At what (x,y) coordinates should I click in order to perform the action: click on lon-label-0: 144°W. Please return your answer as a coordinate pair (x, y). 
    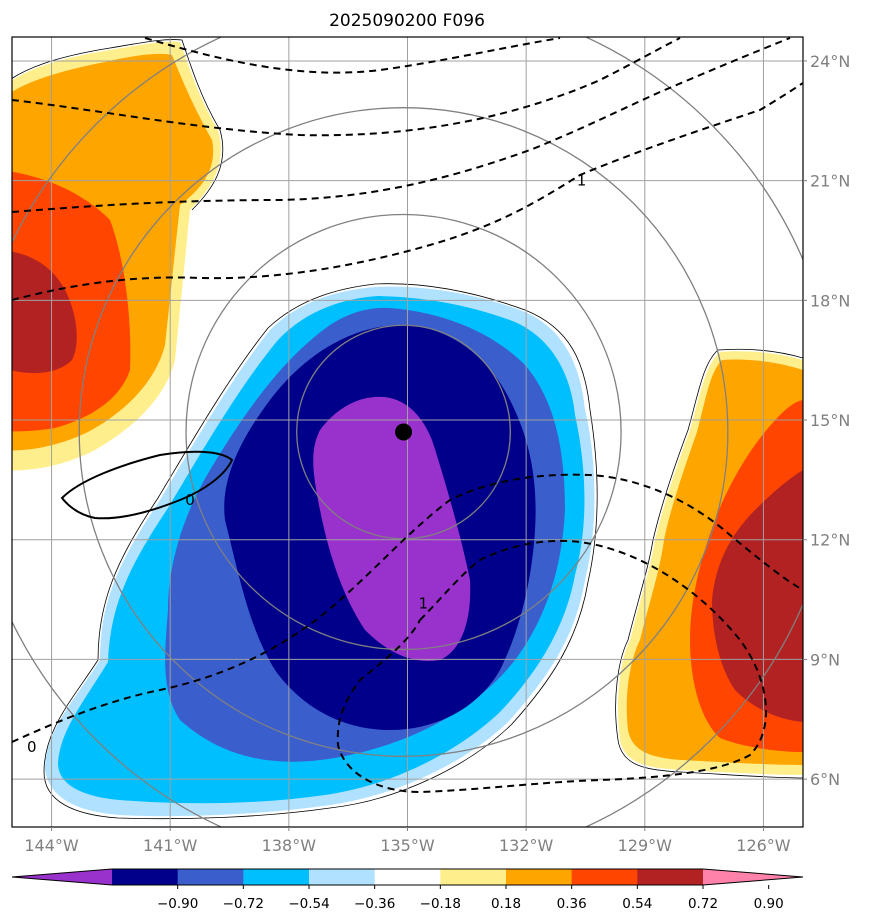
    Looking at the image, I should click on (51, 845).